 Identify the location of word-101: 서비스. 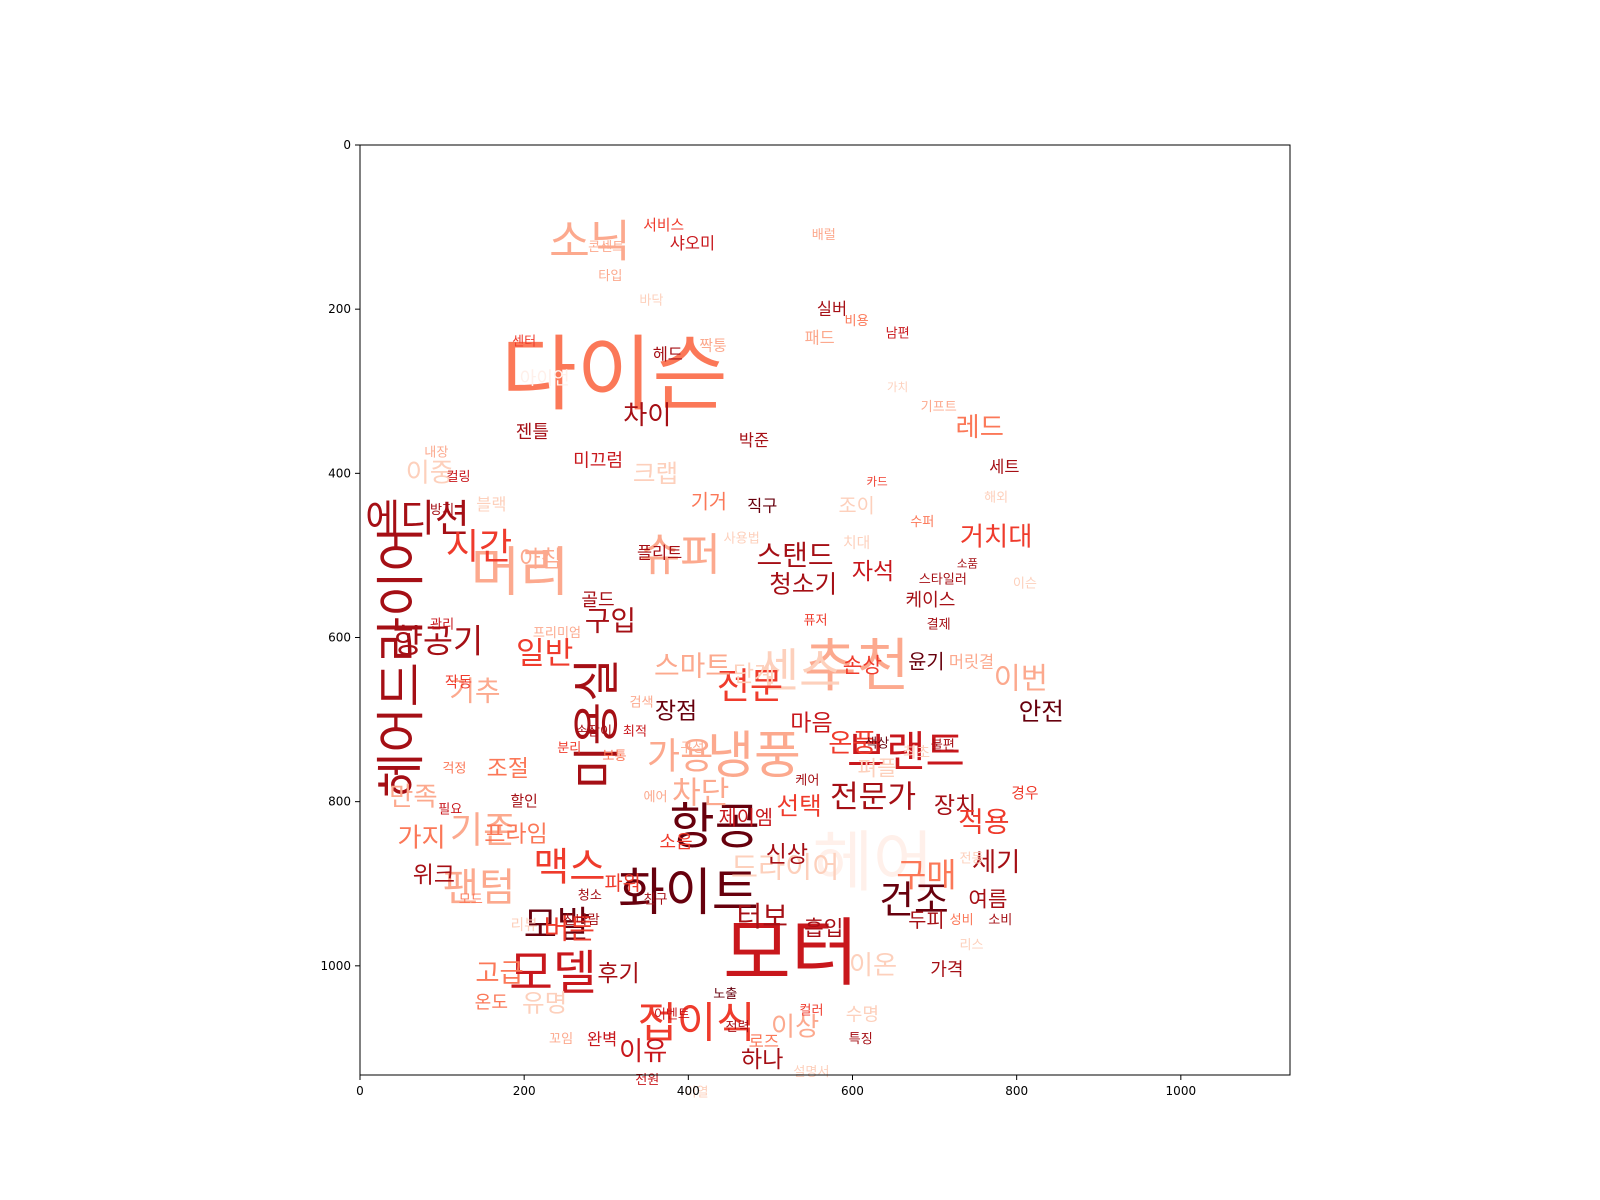
(663, 225).